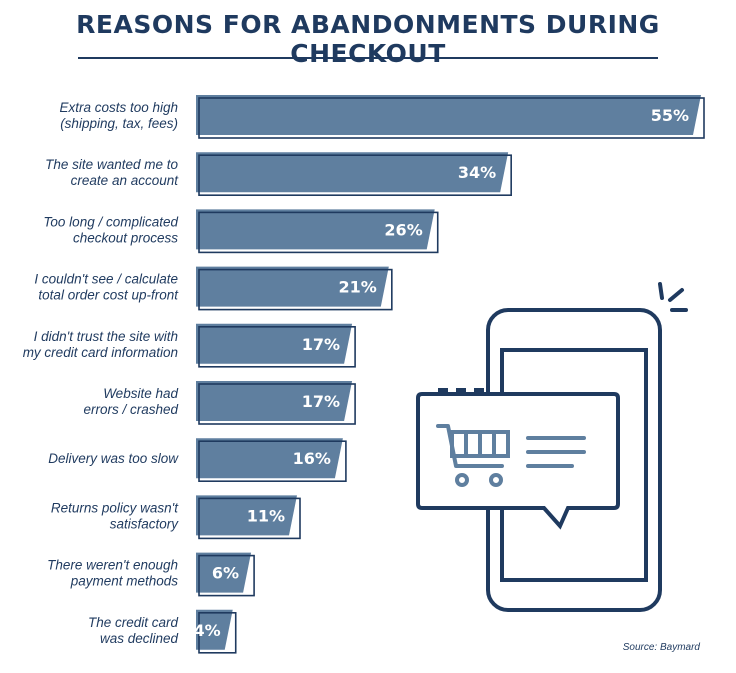 Image resolution: width=736 pixels, height=673 pixels. What do you see at coordinates (125, 237) in the screenshot?
I see `category-label: checkout process` at bounding box center [125, 237].